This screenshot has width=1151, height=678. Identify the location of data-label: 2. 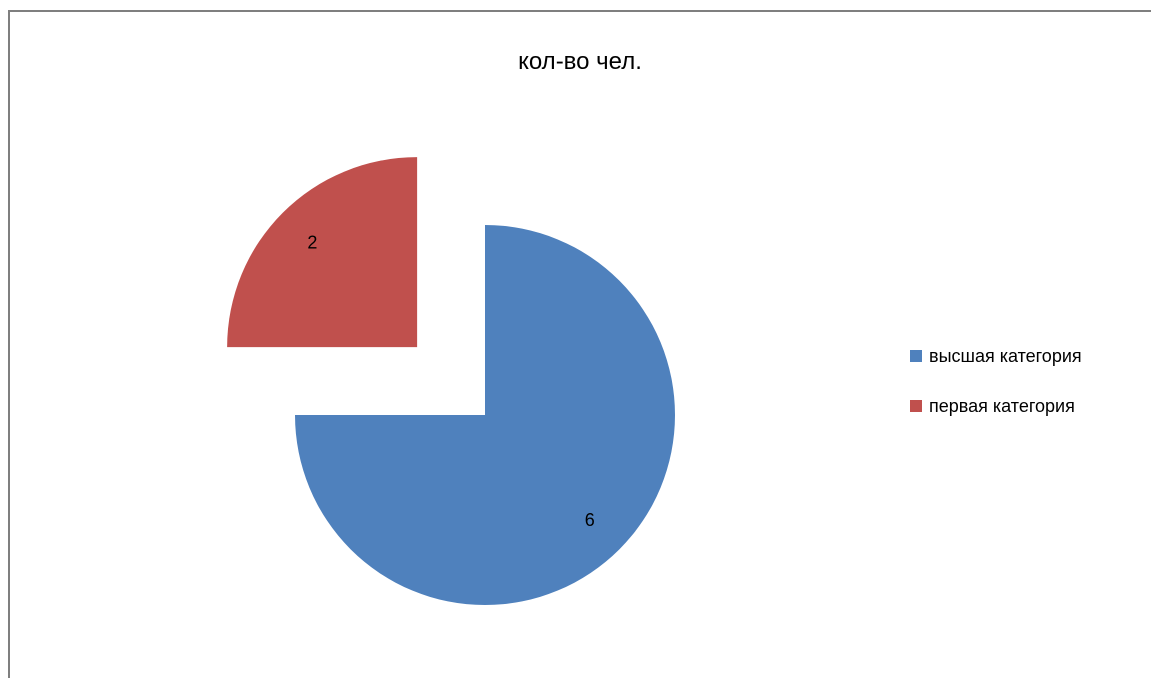
(312, 242).